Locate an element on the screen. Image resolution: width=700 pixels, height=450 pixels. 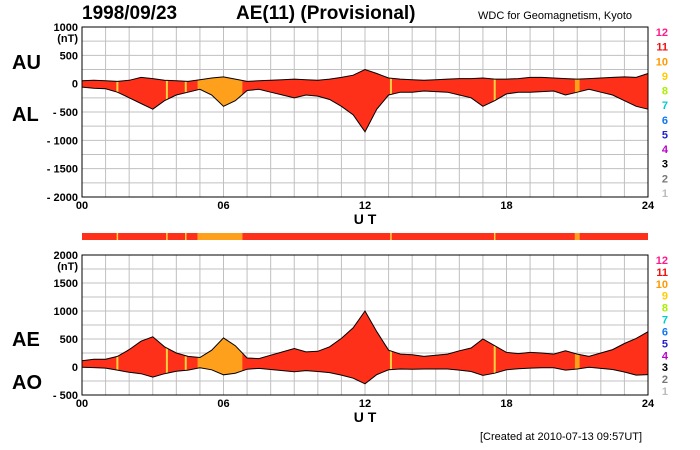
panel1-legend-level-4: 4 is located at coordinates (665, 150).